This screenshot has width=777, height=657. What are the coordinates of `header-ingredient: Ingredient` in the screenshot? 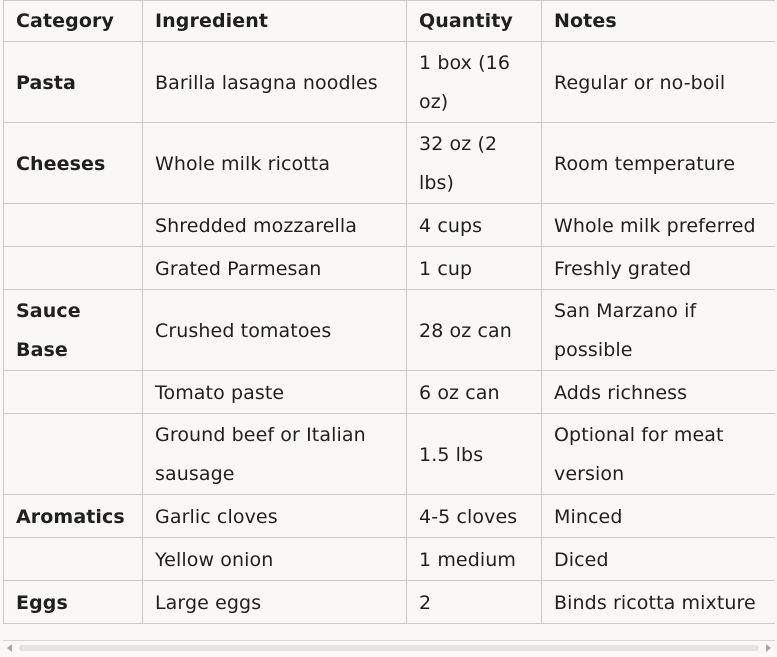 It's located at (274, 21).